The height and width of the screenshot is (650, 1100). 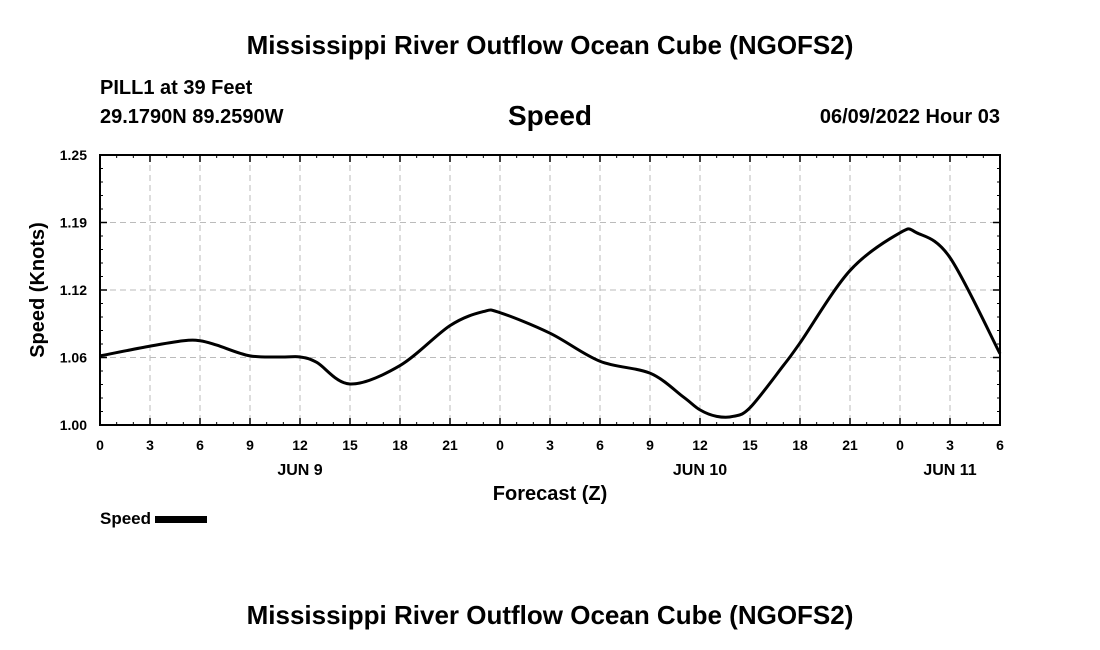 I want to click on station-coordinates: 29.1790N 89.2590W, so click(x=192, y=117).